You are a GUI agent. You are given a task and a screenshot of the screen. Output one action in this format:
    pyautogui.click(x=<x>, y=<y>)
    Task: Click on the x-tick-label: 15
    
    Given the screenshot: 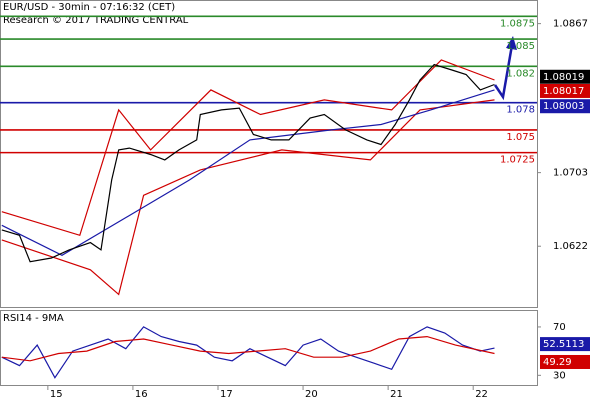 What is the action you would take?
    pyautogui.click(x=56, y=394)
    